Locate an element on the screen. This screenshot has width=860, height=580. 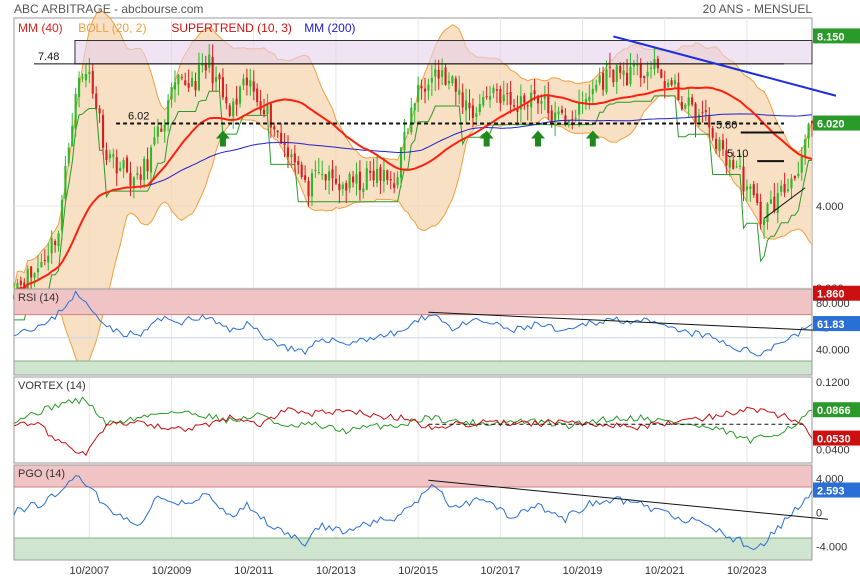
x-tick-label: 10/2015 is located at coordinates (418, 571).